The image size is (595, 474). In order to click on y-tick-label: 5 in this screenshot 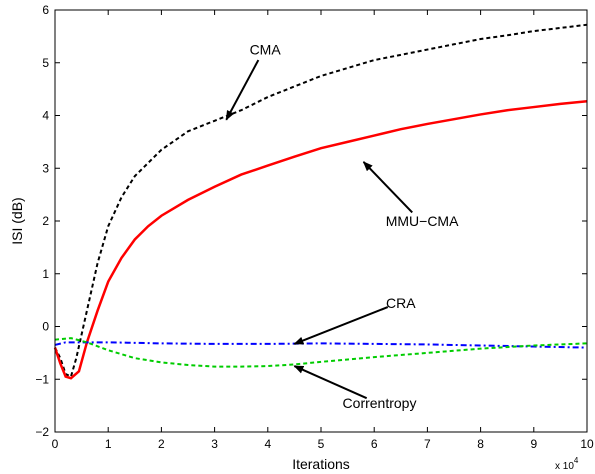, I will do `click(45, 63)`.